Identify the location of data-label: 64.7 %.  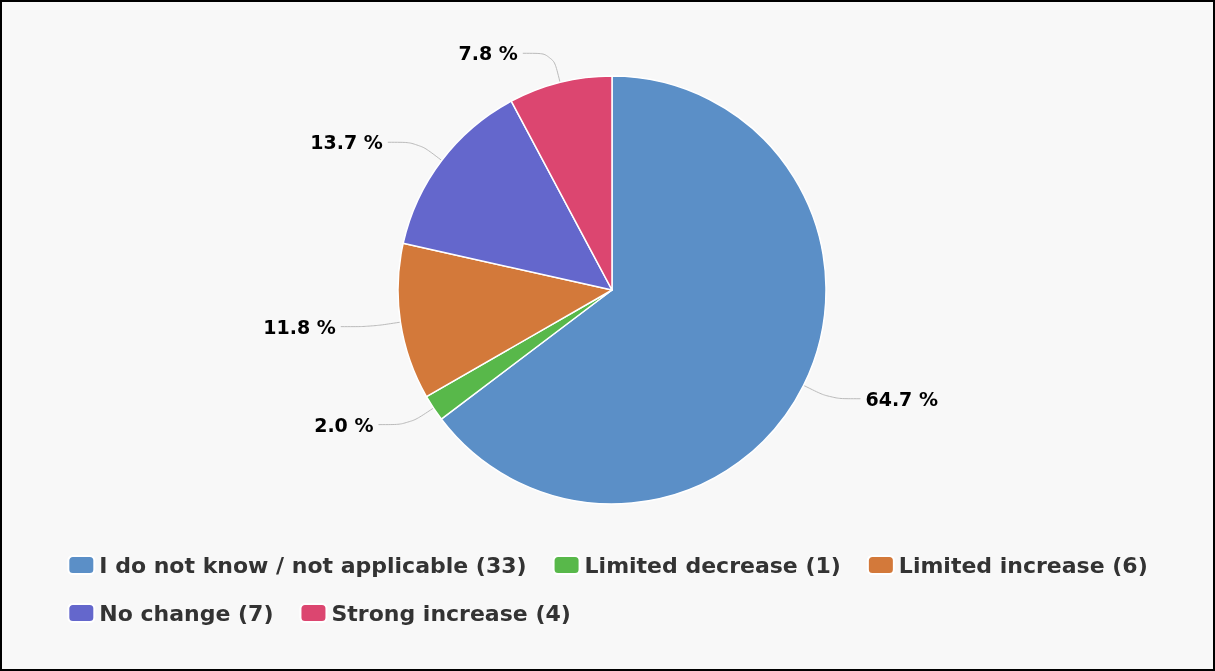
(901, 398).